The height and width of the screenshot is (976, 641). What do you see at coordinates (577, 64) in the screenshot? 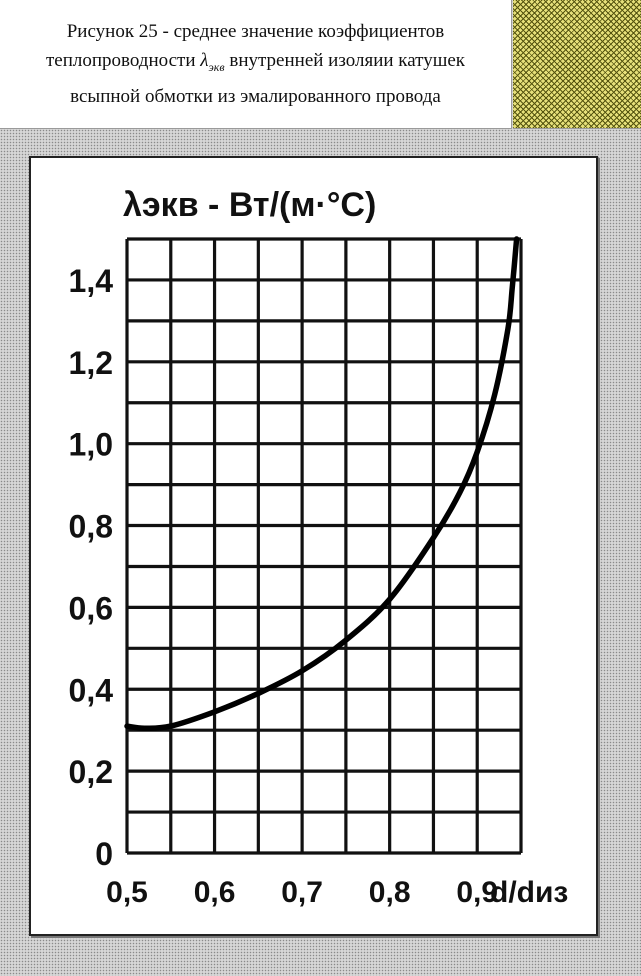
I see `decorative-hatch-panel` at bounding box center [577, 64].